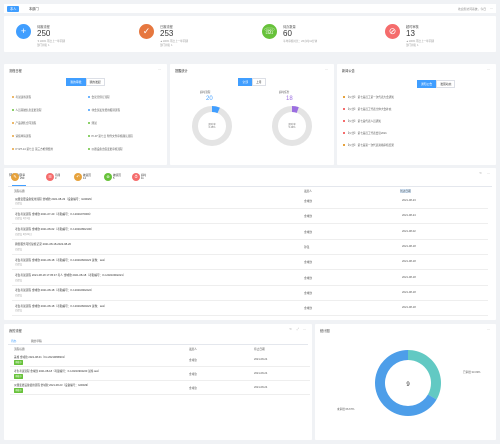  Describe the element at coordinates (245, 82) in the screenshot. I see `tab-all: 全部` at that location.